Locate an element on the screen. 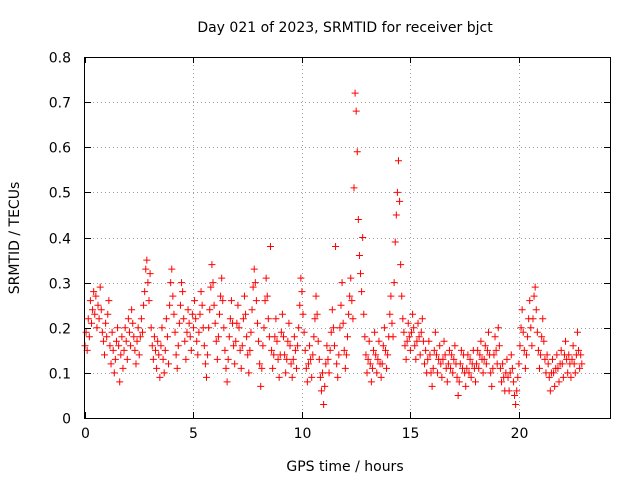 This screenshot has width=640, height=480. y-tick-label: 0.5 is located at coordinates (60, 194).